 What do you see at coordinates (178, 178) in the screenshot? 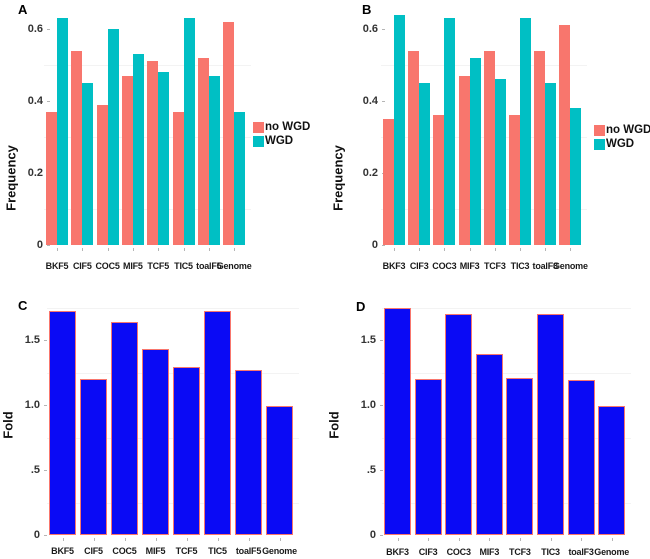
I see `bar-no-wgd-tic5` at bounding box center [178, 178].